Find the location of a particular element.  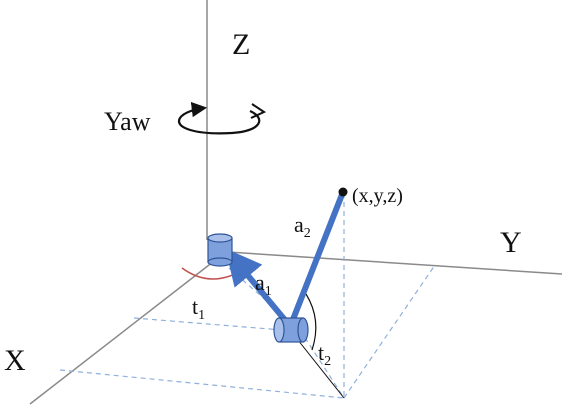

elbow-joint-end-far is located at coordinates (303, 330).